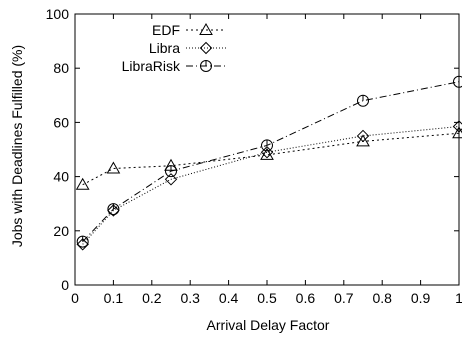  What do you see at coordinates (267, 298) in the screenshot?
I see `x-tick-label: 0.5` at bounding box center [267, 298].